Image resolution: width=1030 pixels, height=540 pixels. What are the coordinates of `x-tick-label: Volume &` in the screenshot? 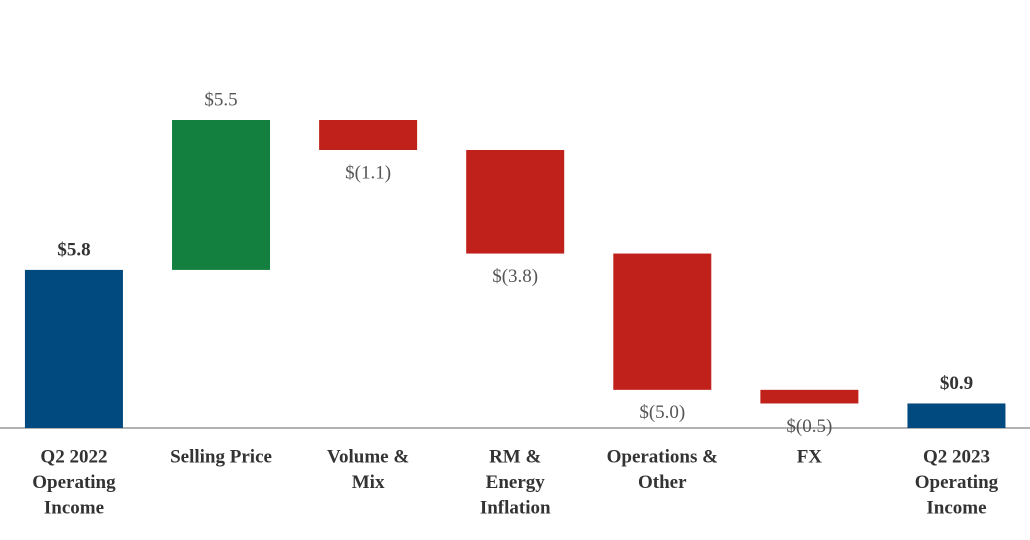 It's located at (368, 456).